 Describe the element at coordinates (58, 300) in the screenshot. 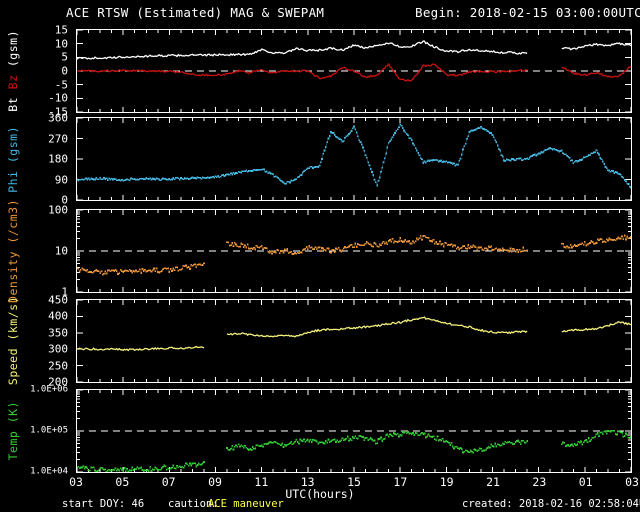

I see `y-tick-label: 450` at that location.